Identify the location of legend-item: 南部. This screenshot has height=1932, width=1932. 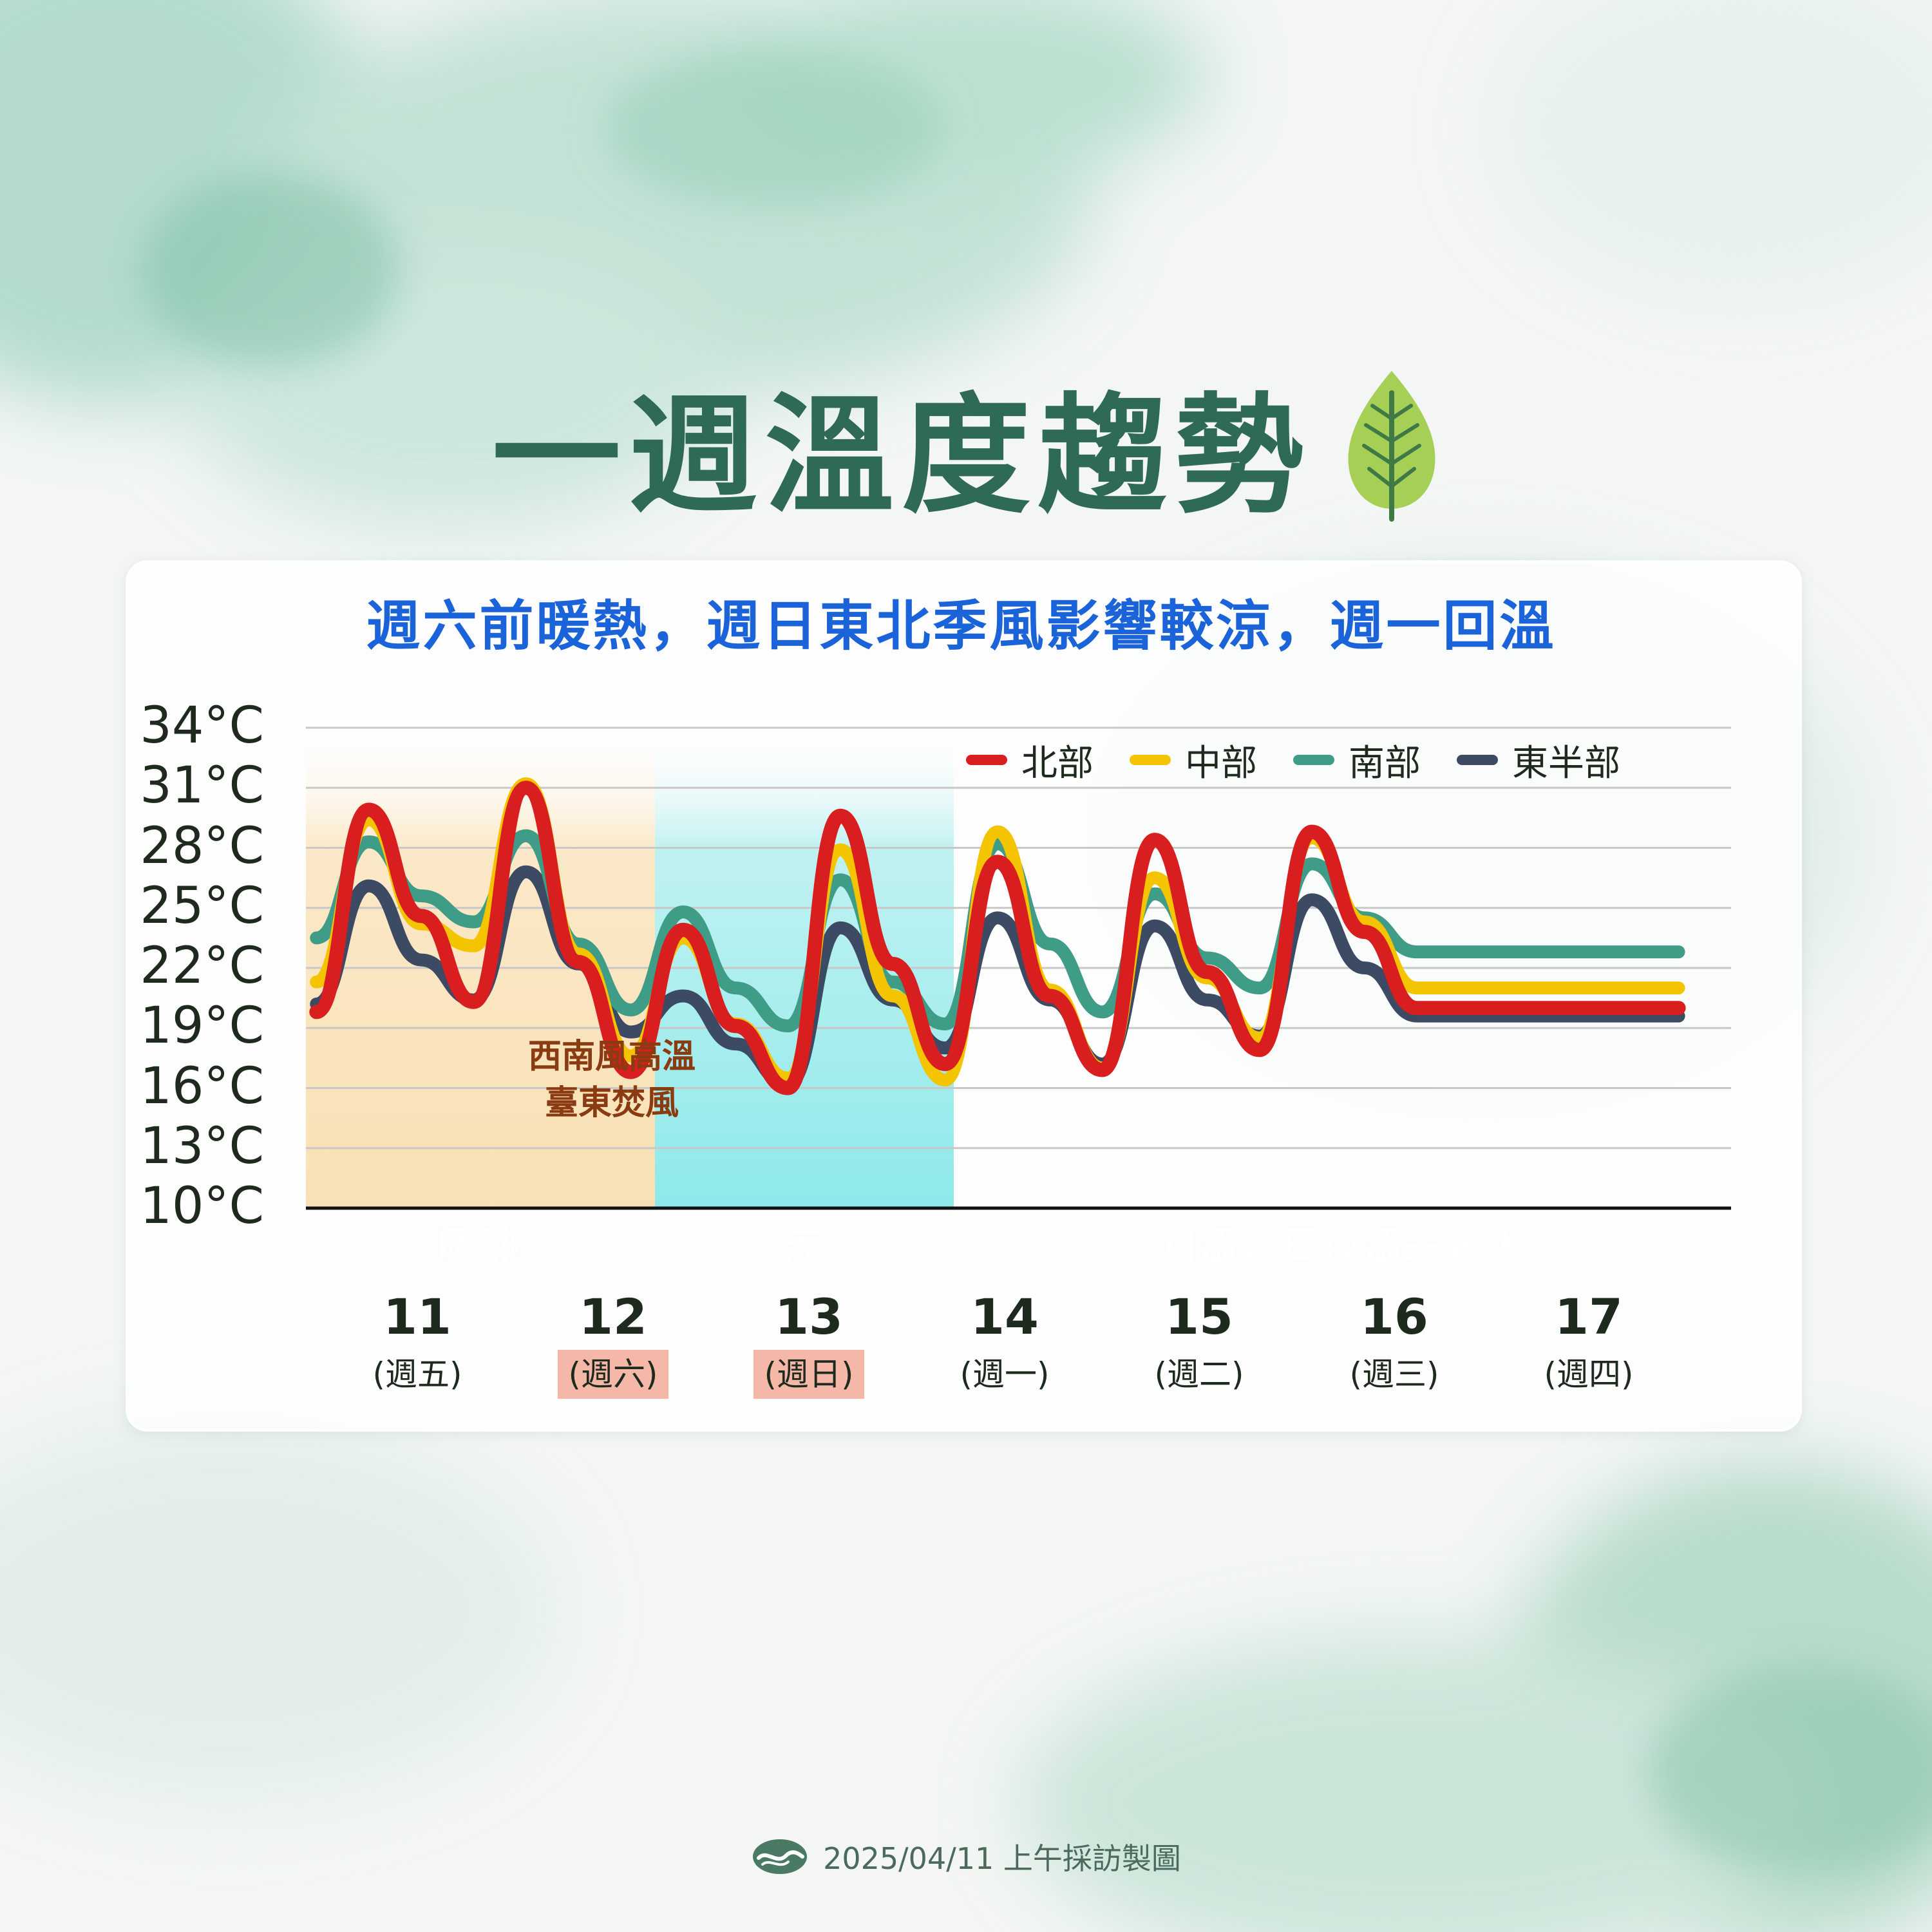
(1357, 760).